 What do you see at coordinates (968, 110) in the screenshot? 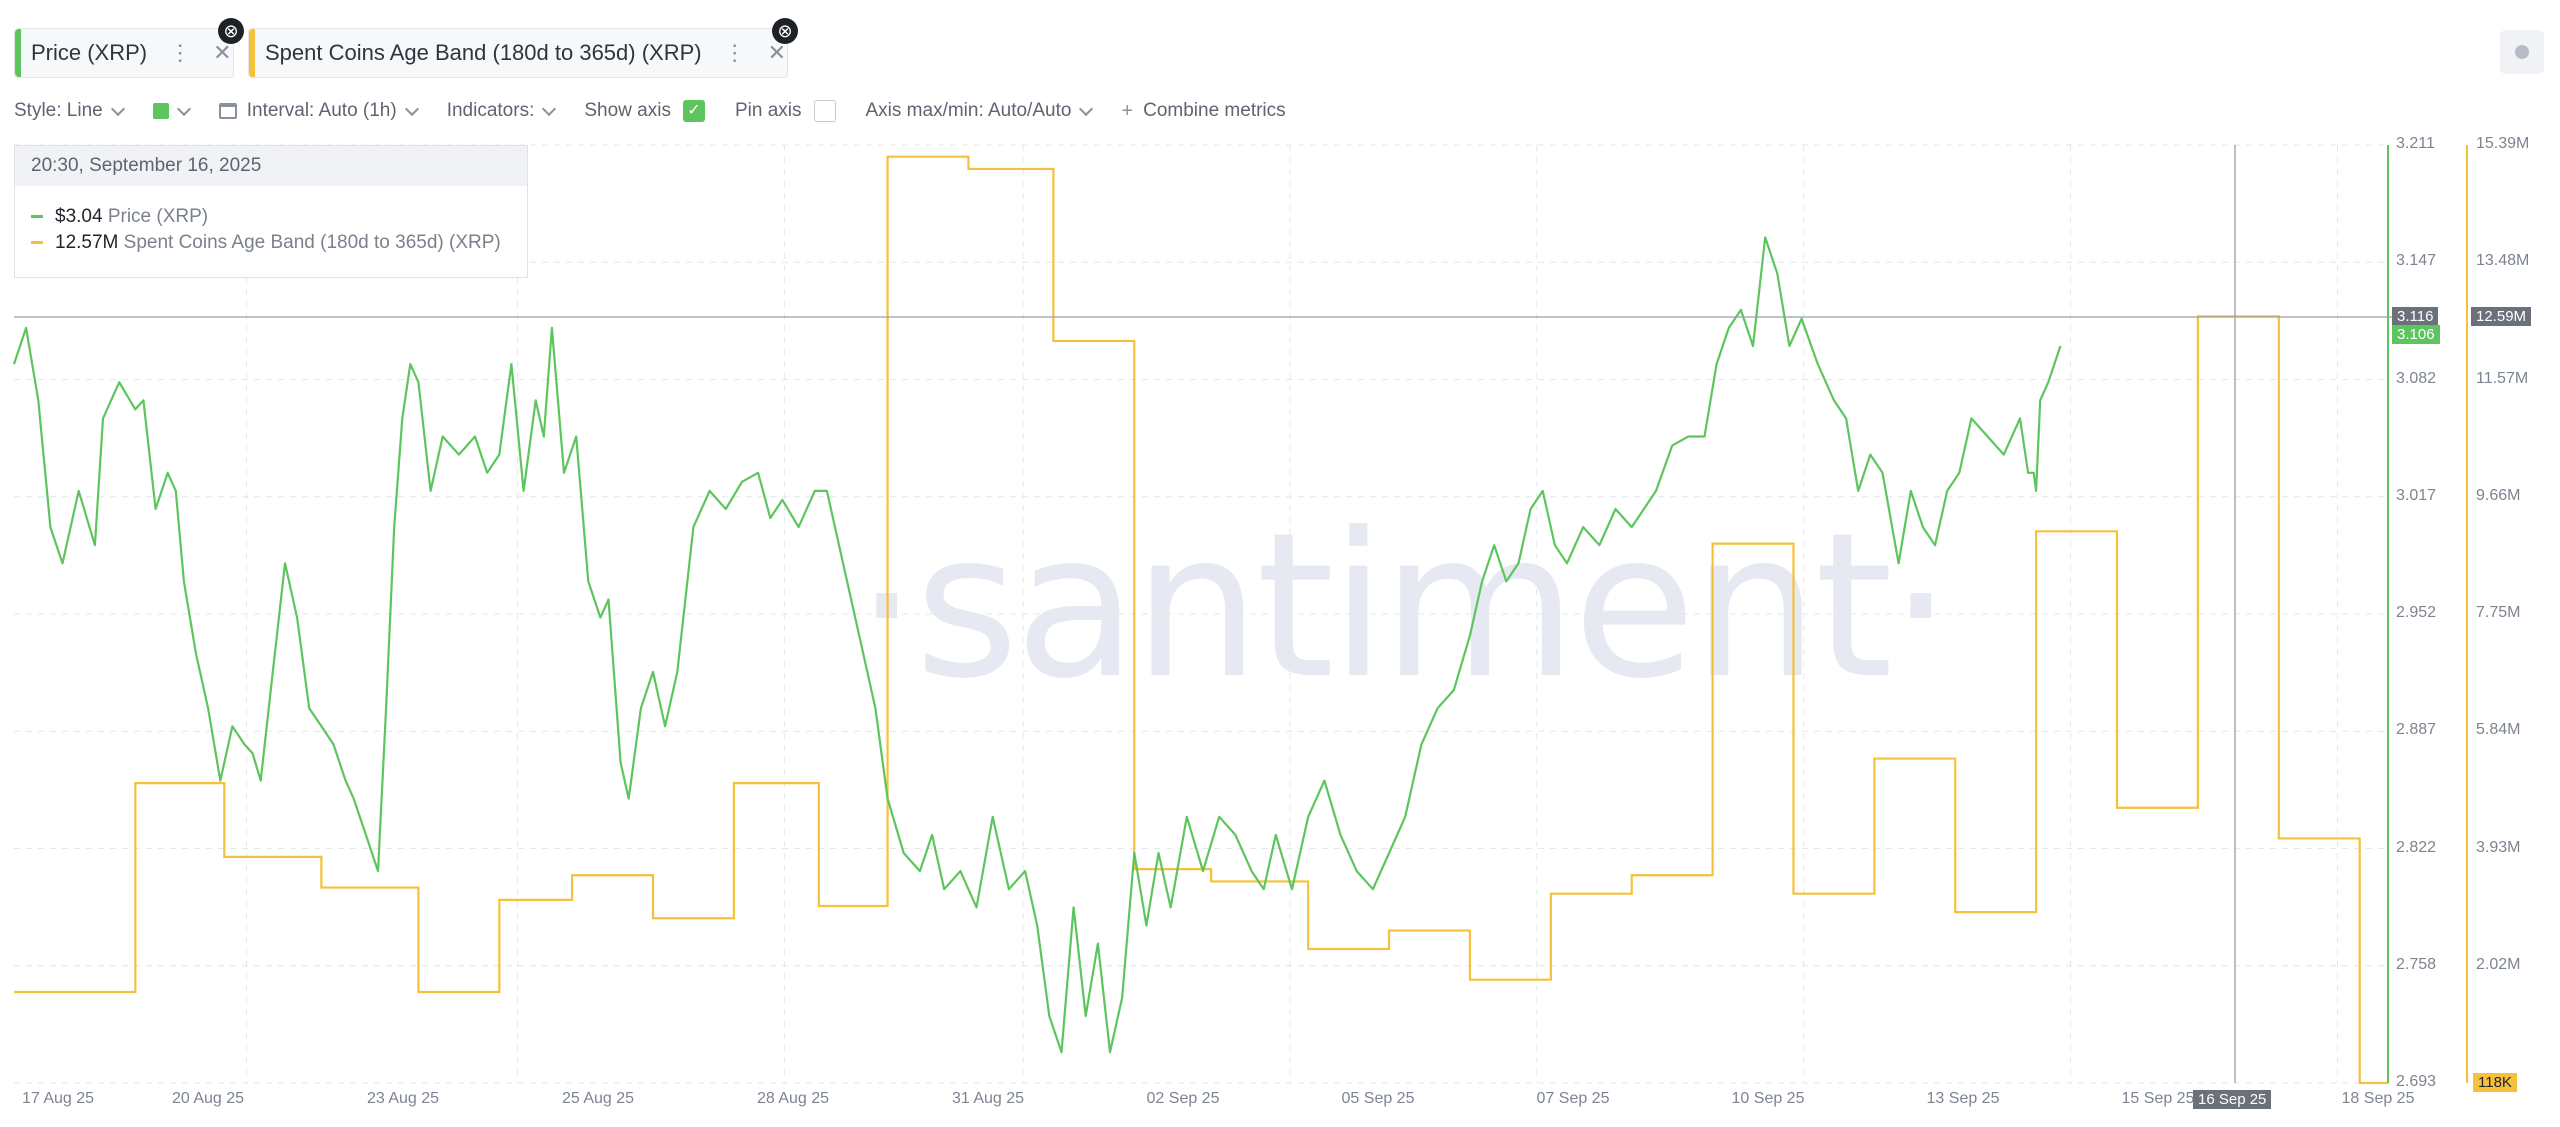
I see `axis-maxmin-label: Axis max/min: Auto/Auto` at bounding box center [968, 110].